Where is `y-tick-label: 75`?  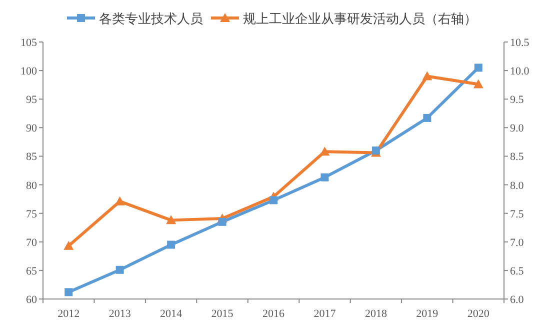
y-tick-label: 75 is located at coordinates (32, 214).